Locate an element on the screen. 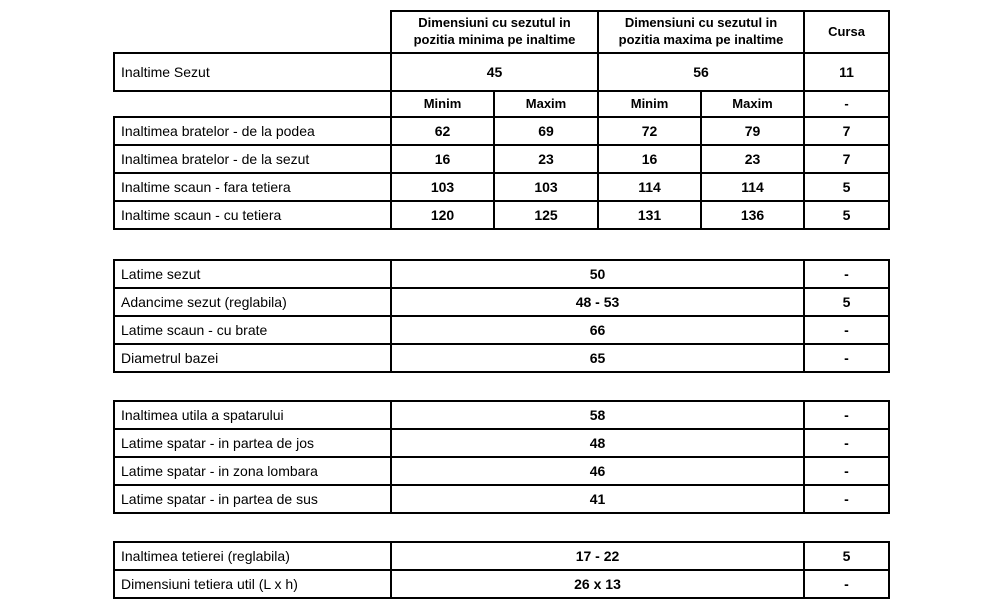 This screenshot has height=600, width=1000. blank-corner-cell is located at coordinates (252, 32).